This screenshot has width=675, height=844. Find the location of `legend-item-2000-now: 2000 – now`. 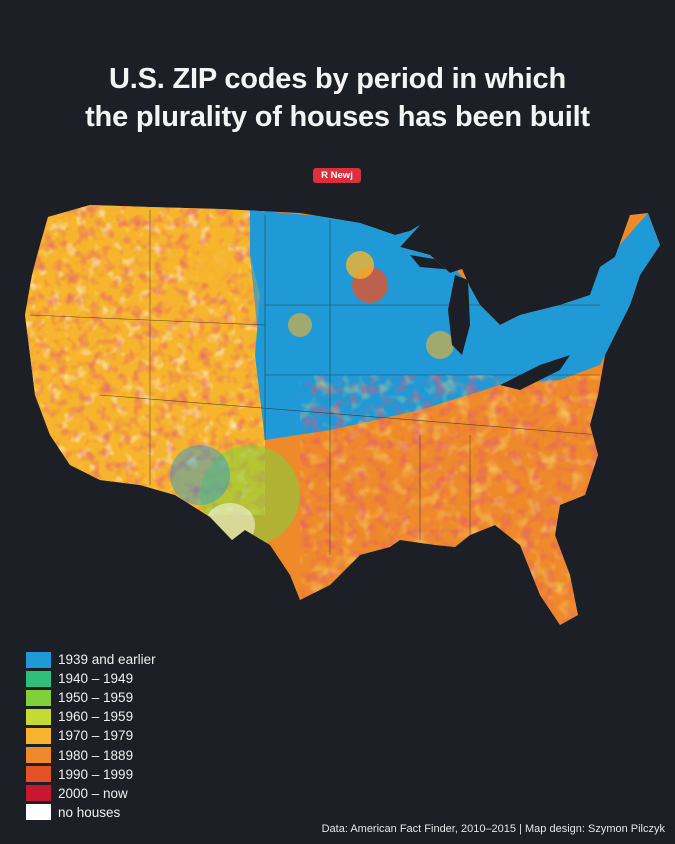

legend-item-2000-now: 2000 – now is located at coordinates (91, 793).